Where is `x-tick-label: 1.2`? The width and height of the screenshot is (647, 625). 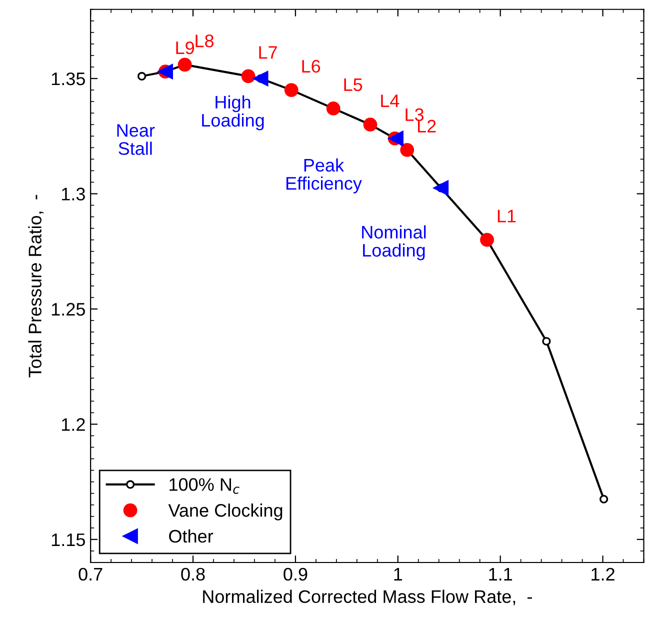 x-tick-label: 1.2 is located at coordinates (603, 574).